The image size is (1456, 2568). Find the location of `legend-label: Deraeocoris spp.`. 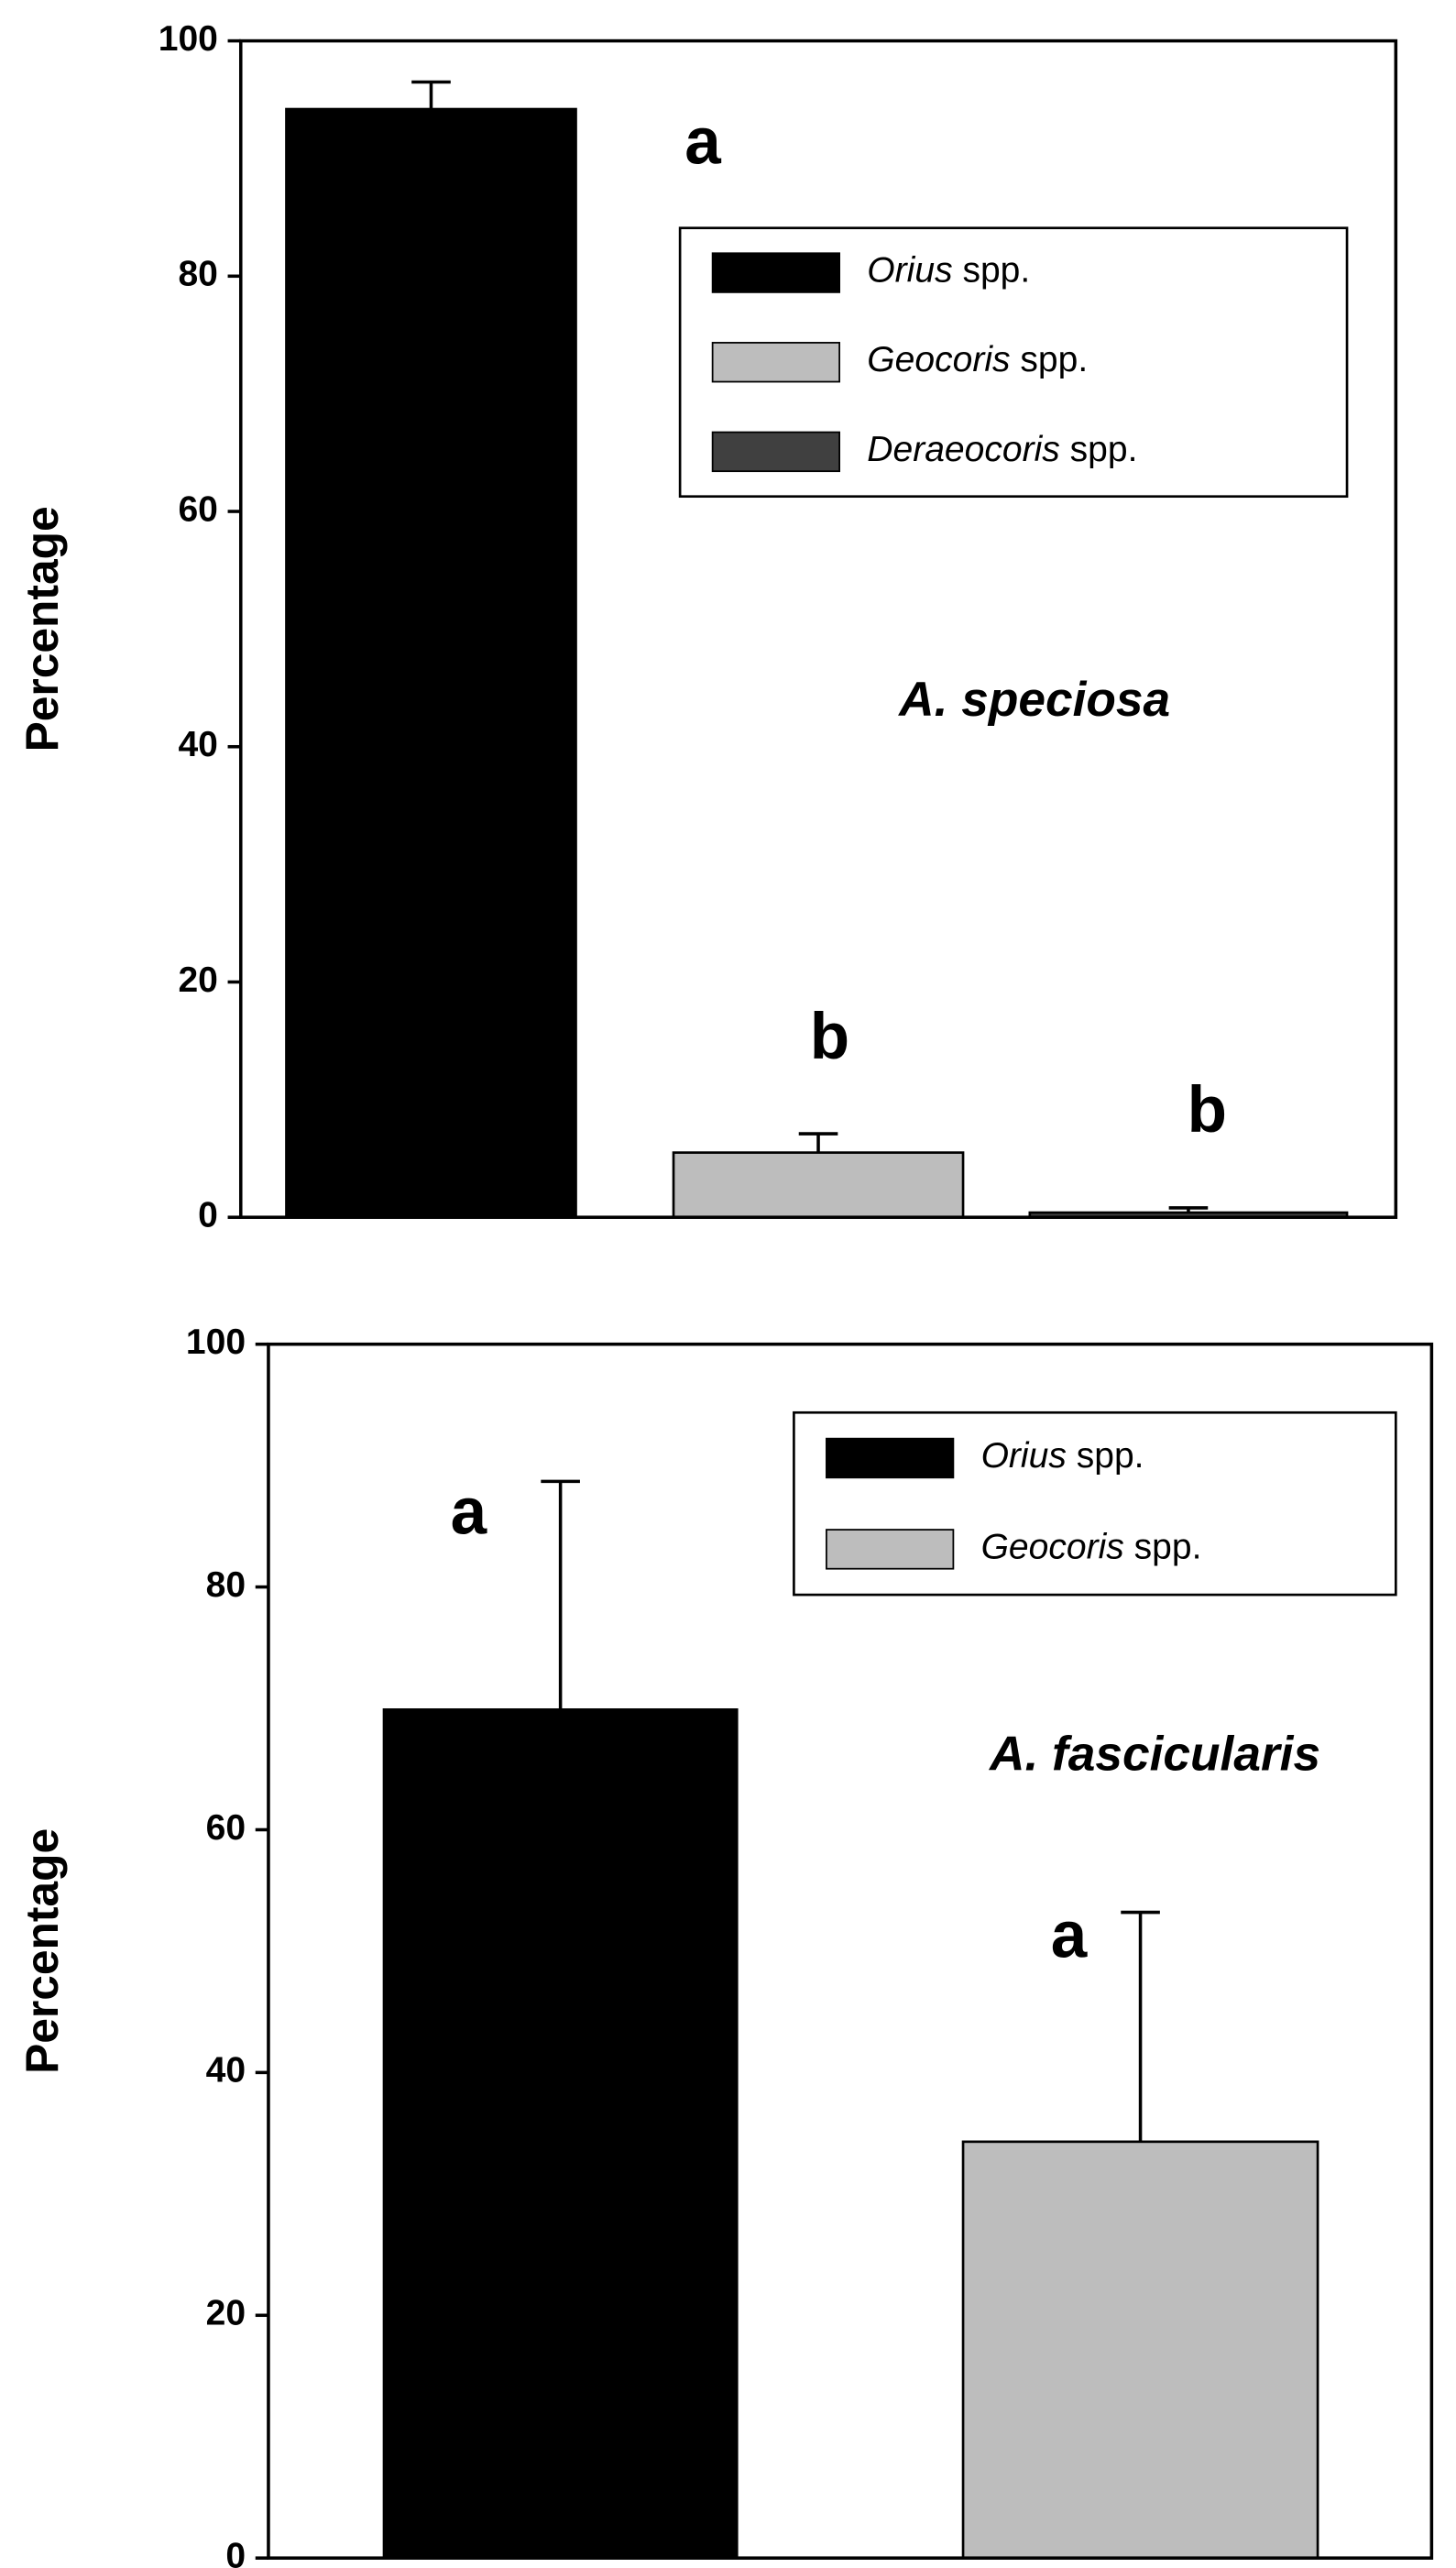

legend-label: Deraeocoris spp. is located at coordinates (1002, 450).